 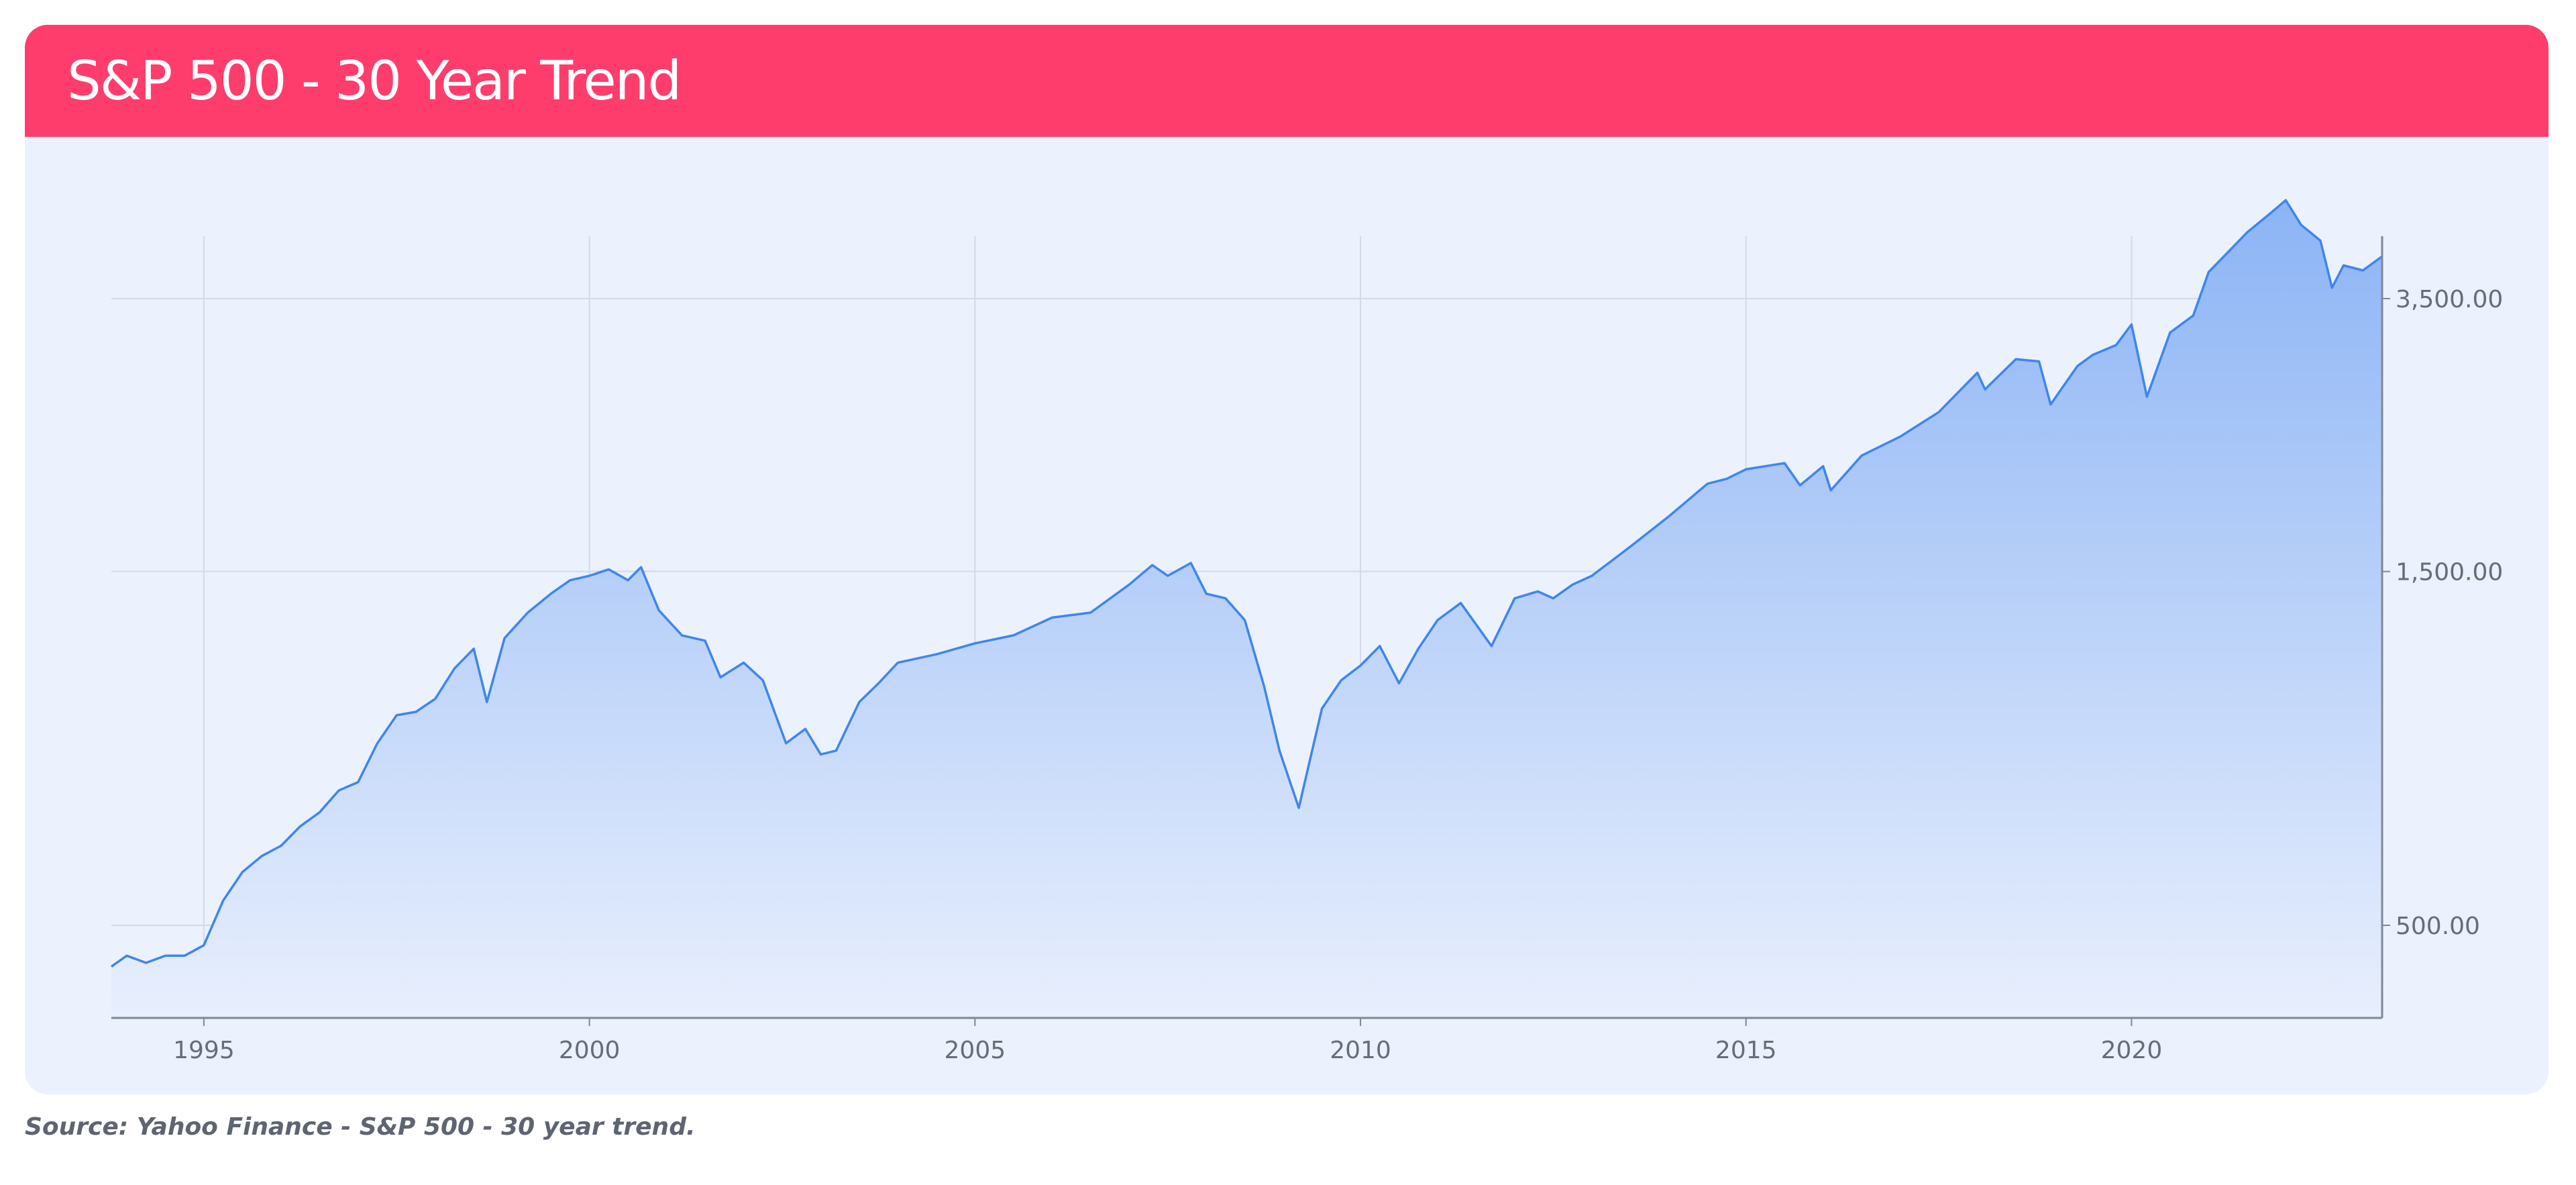 What do you see at coordinates (204, 1050) in the screenshot?
I see `x-tick-label-1995: 1995` at bounding box center [204, 1050].